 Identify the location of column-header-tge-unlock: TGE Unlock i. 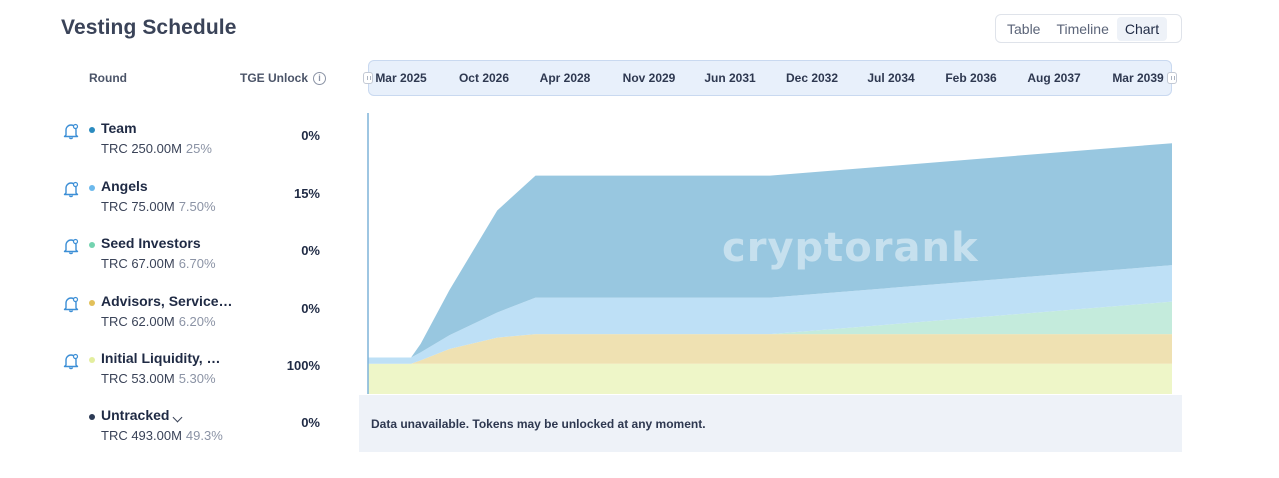
(283, 78).